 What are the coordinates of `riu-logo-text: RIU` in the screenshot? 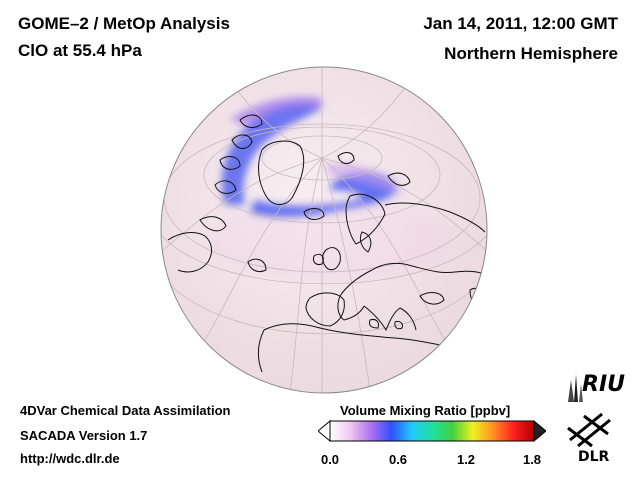 It's located at (603, 384).